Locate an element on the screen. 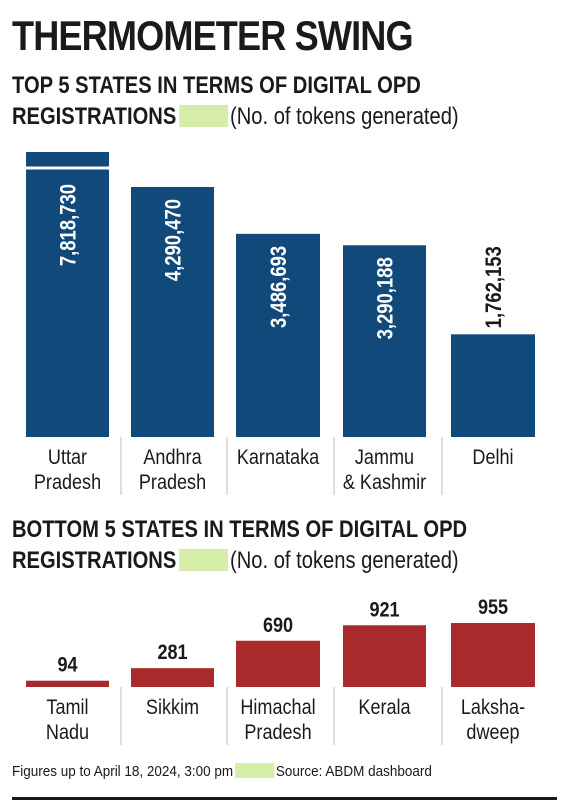  bar-group: 94 is located at coordinates (67, 670).